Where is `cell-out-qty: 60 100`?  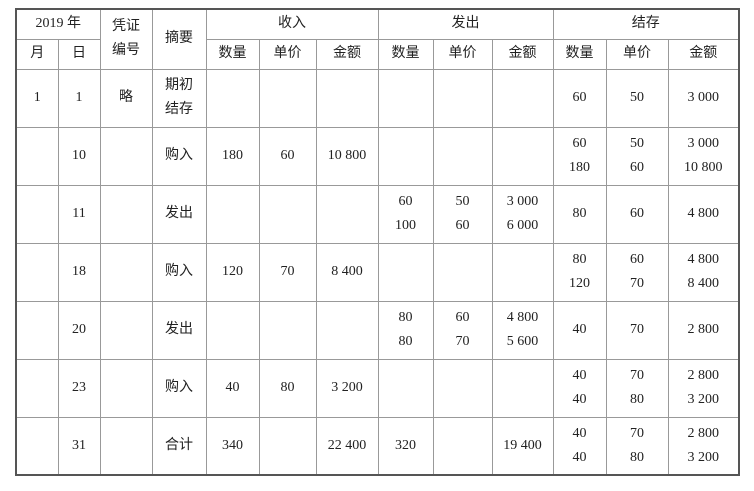
cell-out-qty: 60 100 is located at coordinates (405, 214).